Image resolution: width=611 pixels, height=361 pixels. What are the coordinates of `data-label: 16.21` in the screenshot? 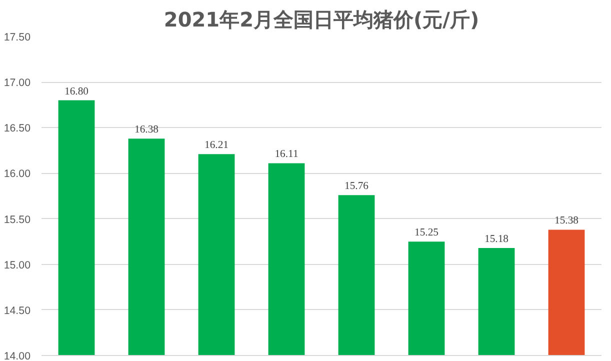 It's located at (216, 146).